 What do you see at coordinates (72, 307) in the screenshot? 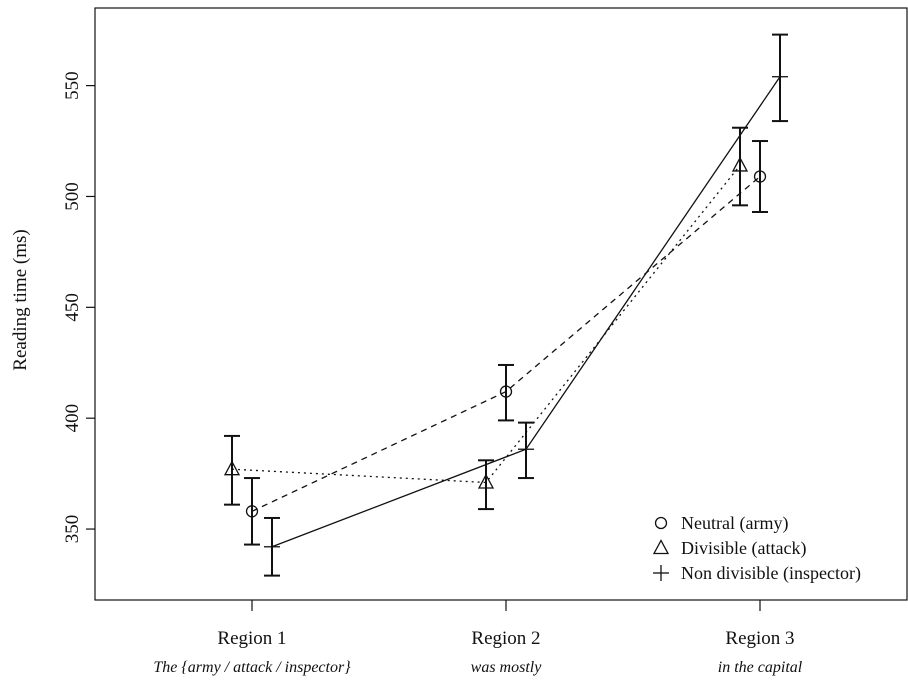
I see `y-tick-label: 450` at bounding box center [72, 307].